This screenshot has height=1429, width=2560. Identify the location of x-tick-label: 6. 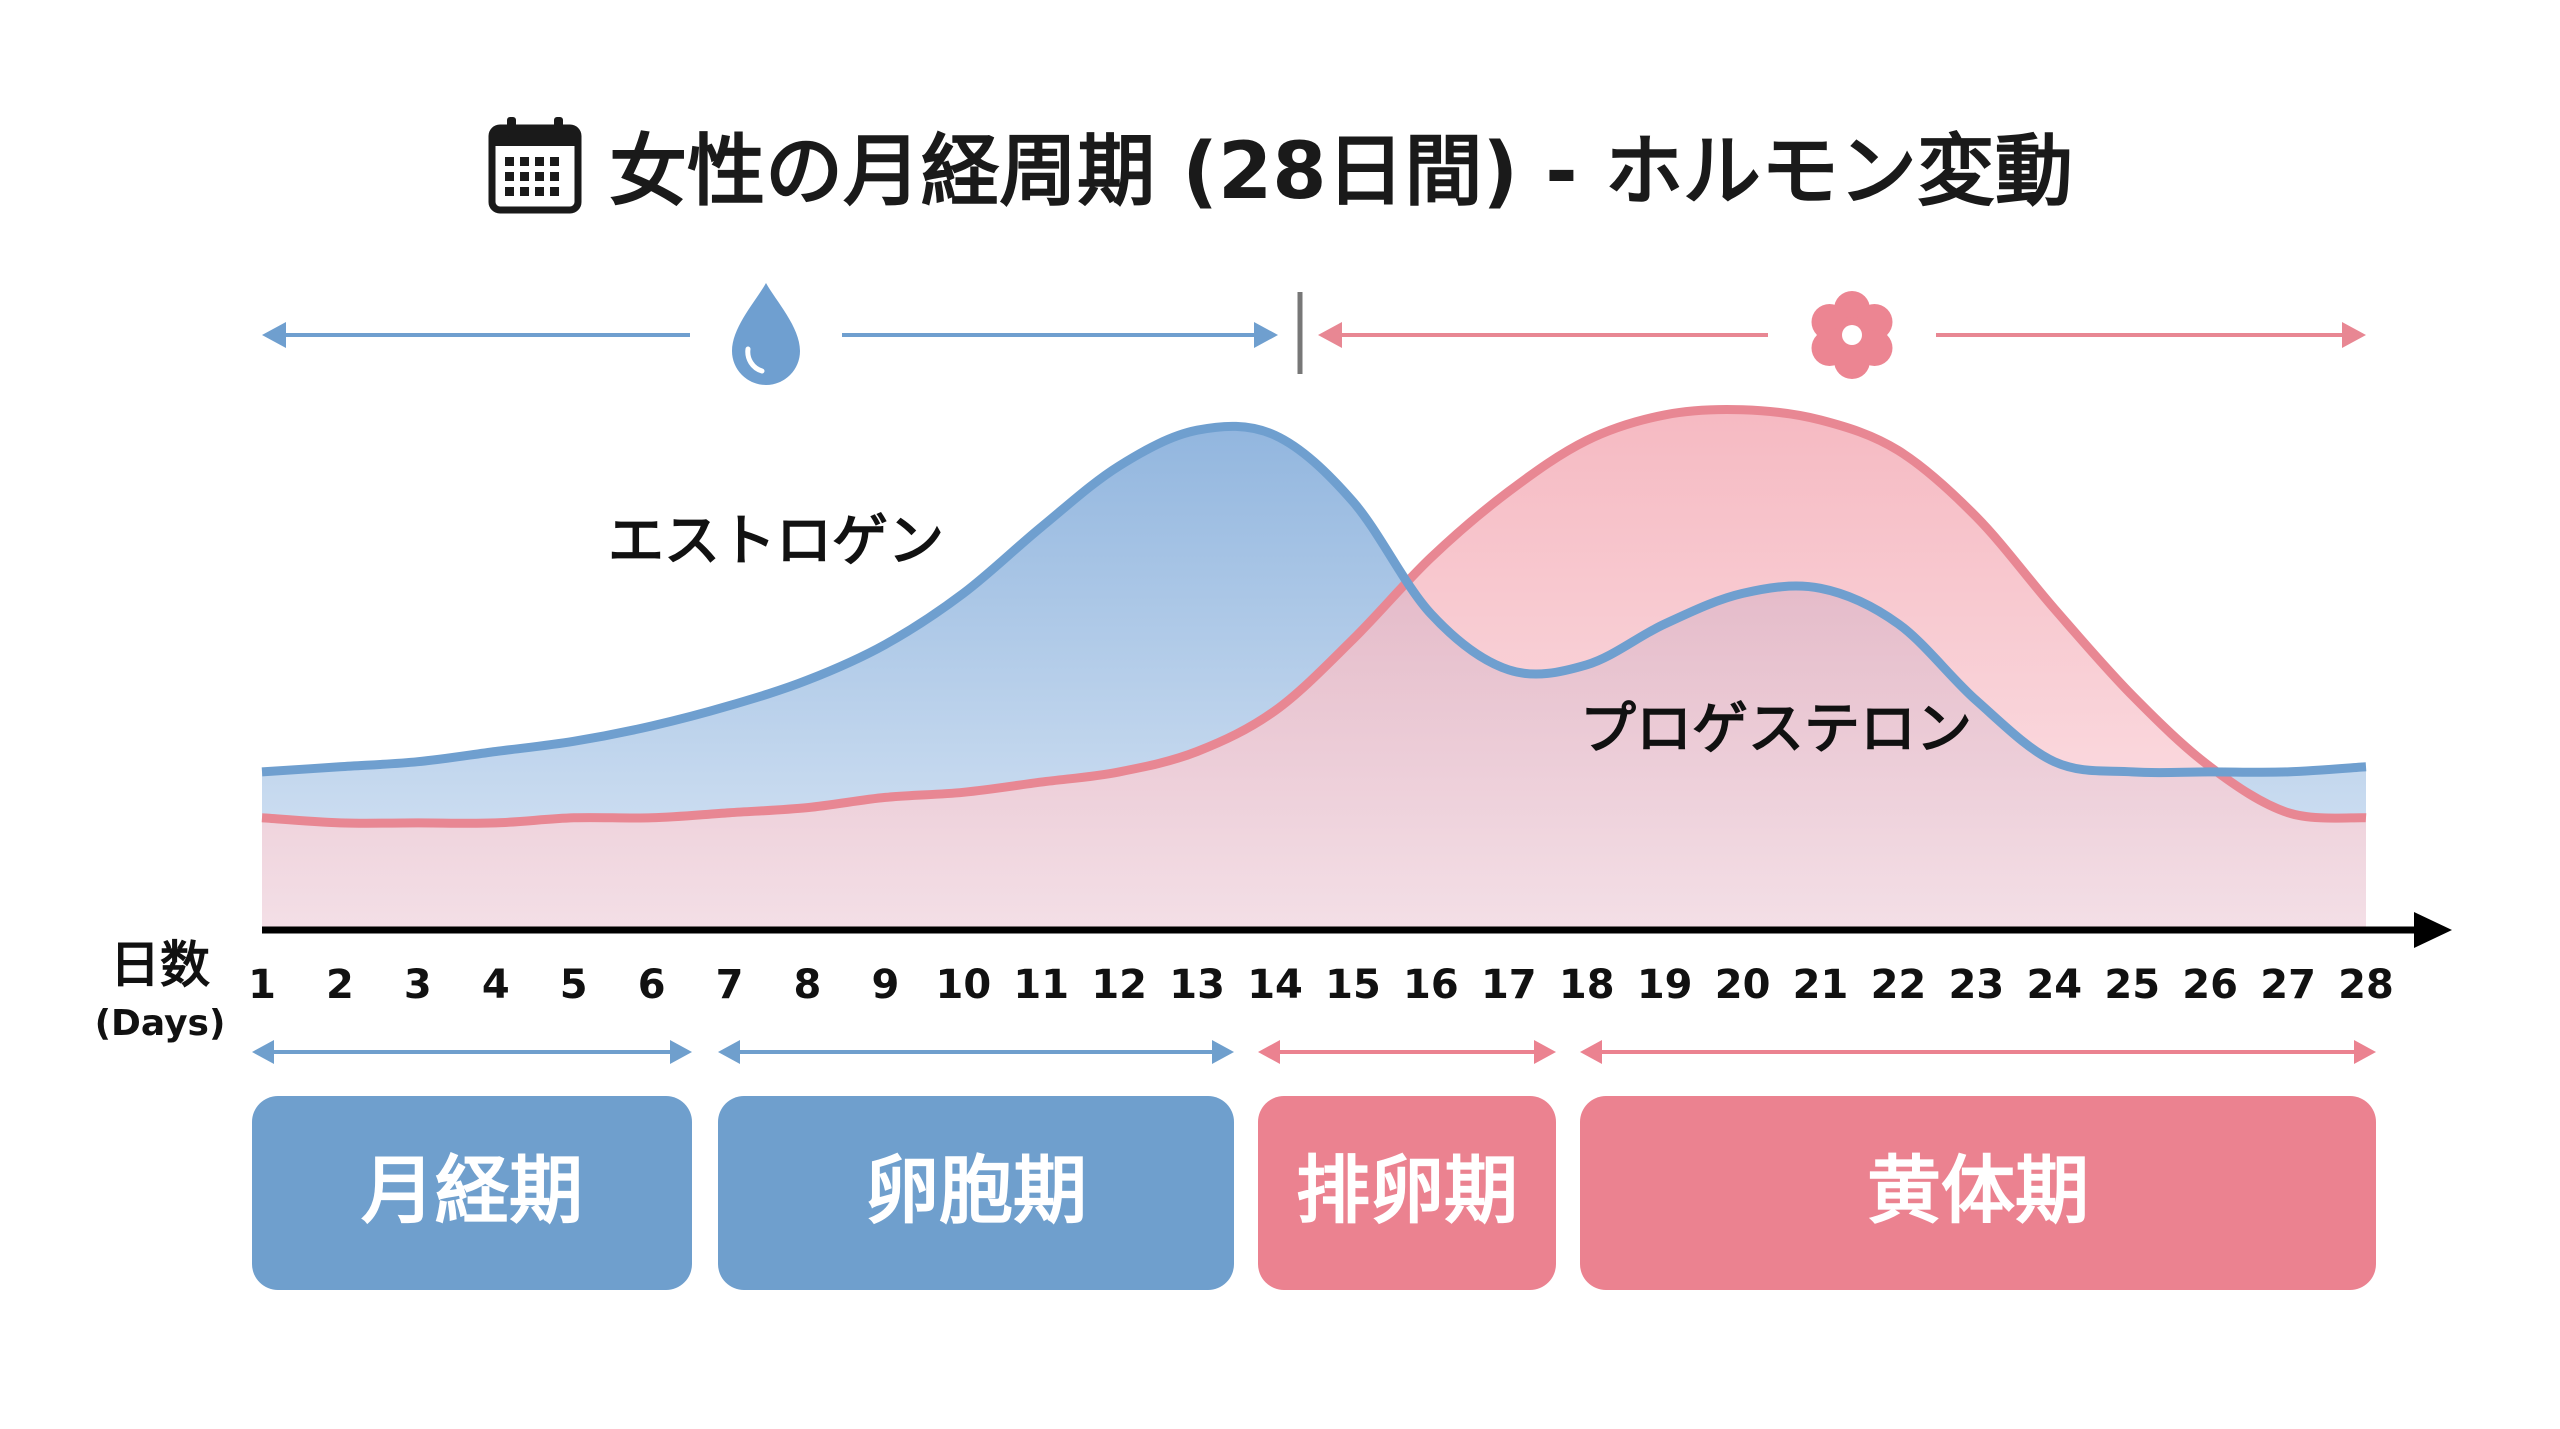
(652, 985).